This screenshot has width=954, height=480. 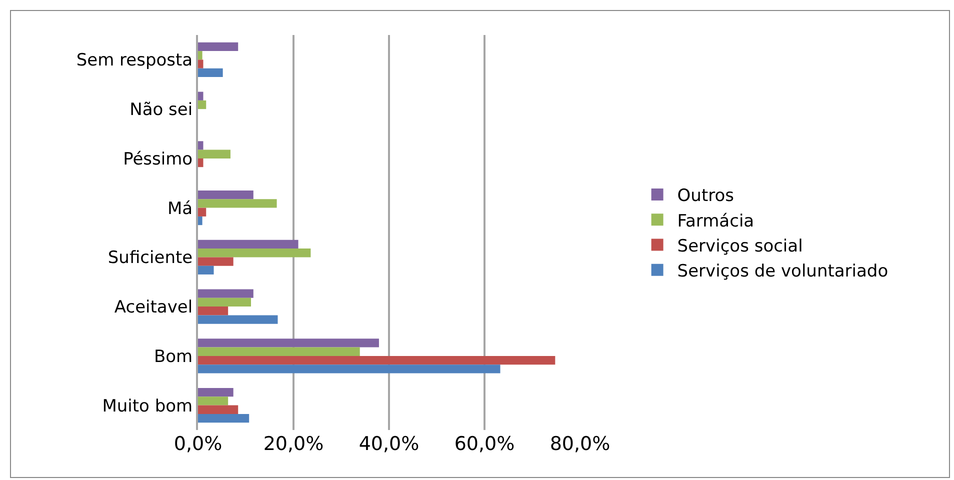 What do you see at coordinates (158, 159) in the screenshot?
I see `y-tick-label: Péssimo` at bounding box center [158, 159].